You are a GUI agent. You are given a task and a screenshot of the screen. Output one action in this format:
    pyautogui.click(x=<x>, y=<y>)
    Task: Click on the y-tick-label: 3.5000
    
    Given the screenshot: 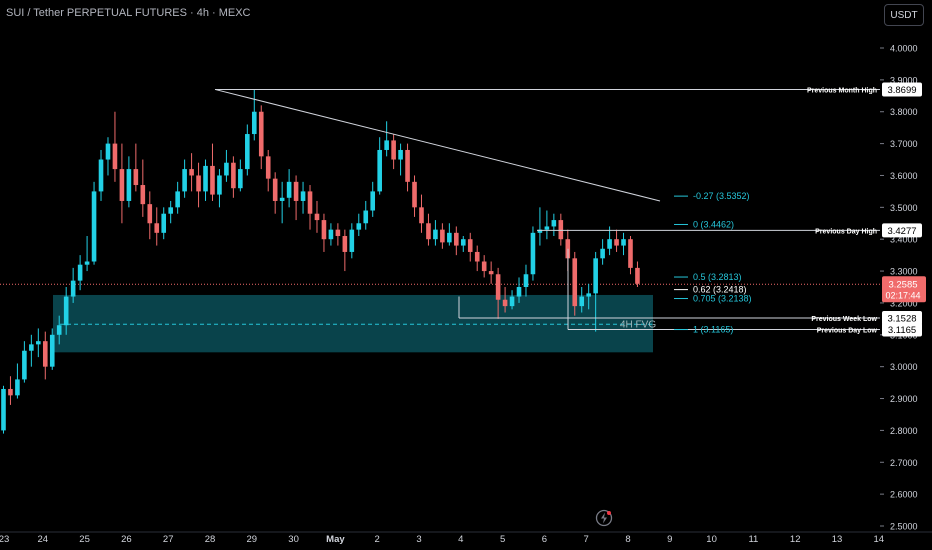 What is the action you would take?
    pyautogui.click(x=904, y=208)
    